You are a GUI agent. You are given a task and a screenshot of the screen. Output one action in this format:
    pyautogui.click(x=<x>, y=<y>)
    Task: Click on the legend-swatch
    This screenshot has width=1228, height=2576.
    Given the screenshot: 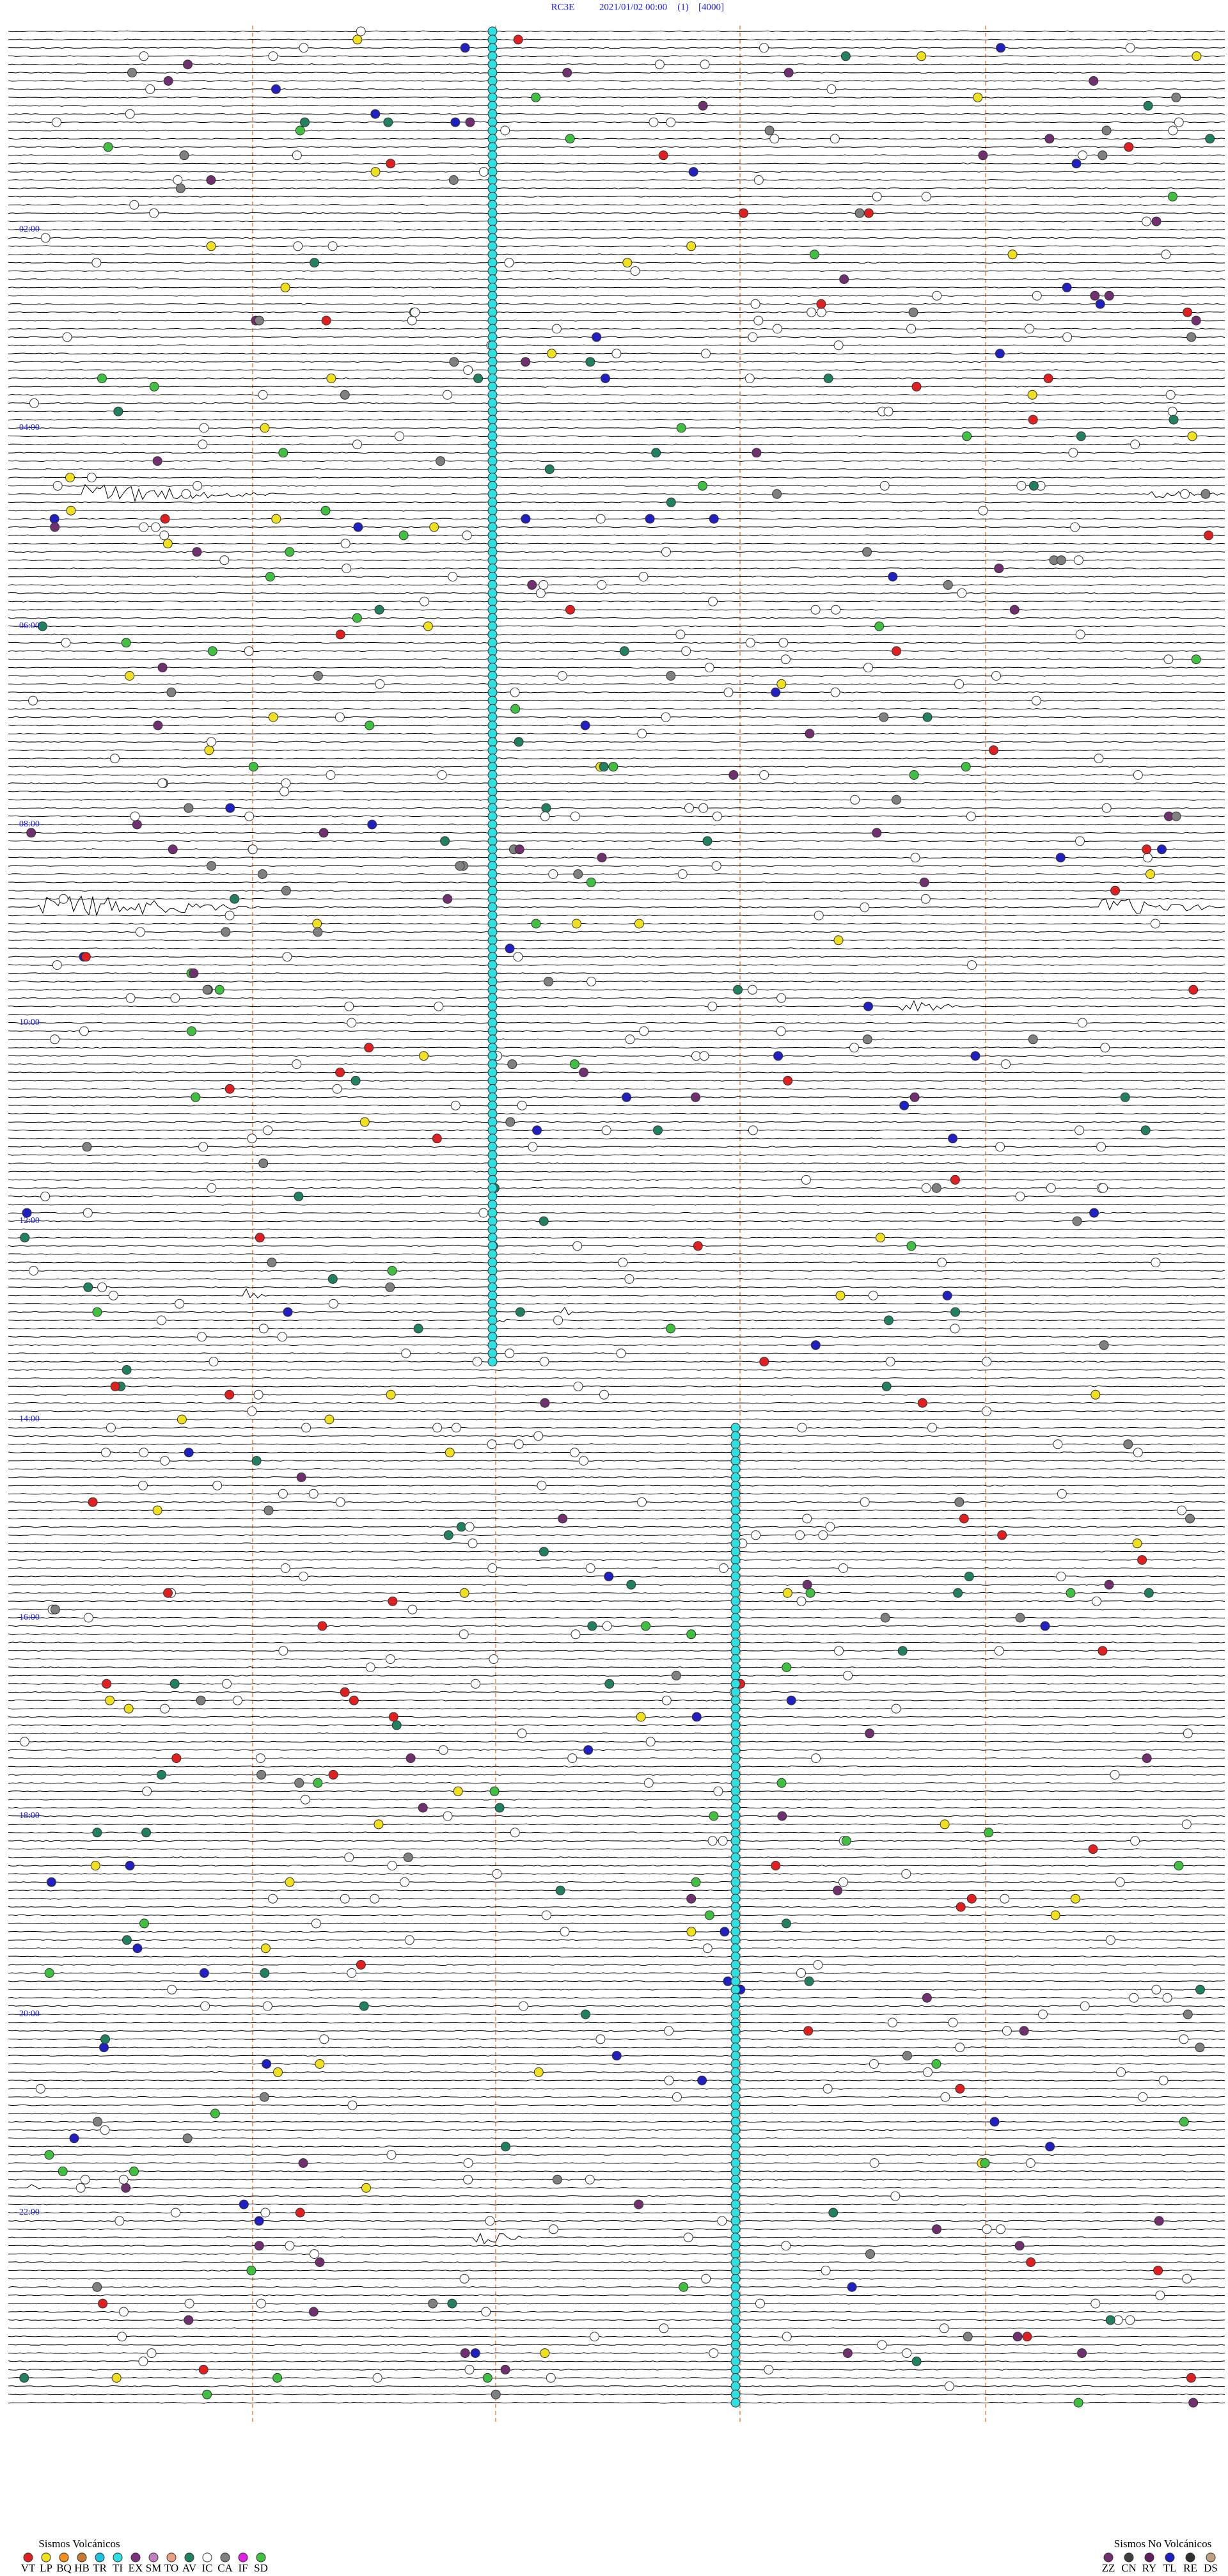 What is the action you would take?
    pyautogui.click(x=46, y=2557)
    